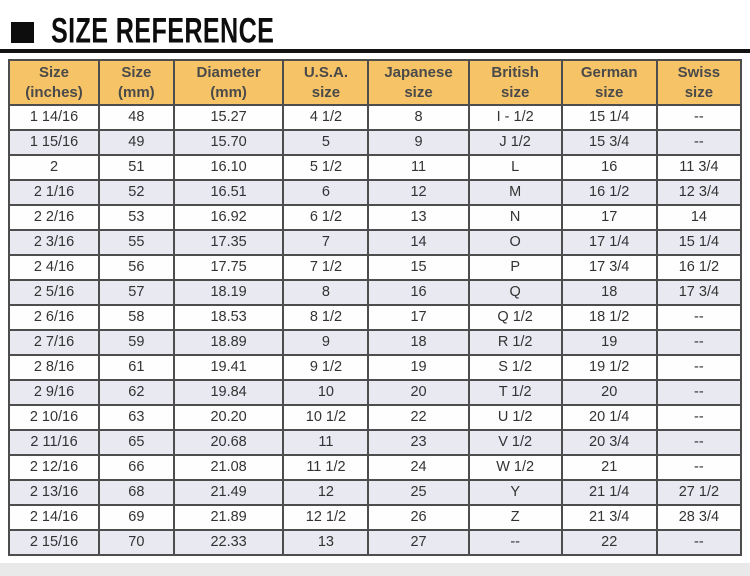 Image resolution: width=750 pixels, height=576 pixels. What do you see at coordinates (515, 417) in the screenshot?
I see `table-cell: U 1/2` at bounding box center [515, 417].